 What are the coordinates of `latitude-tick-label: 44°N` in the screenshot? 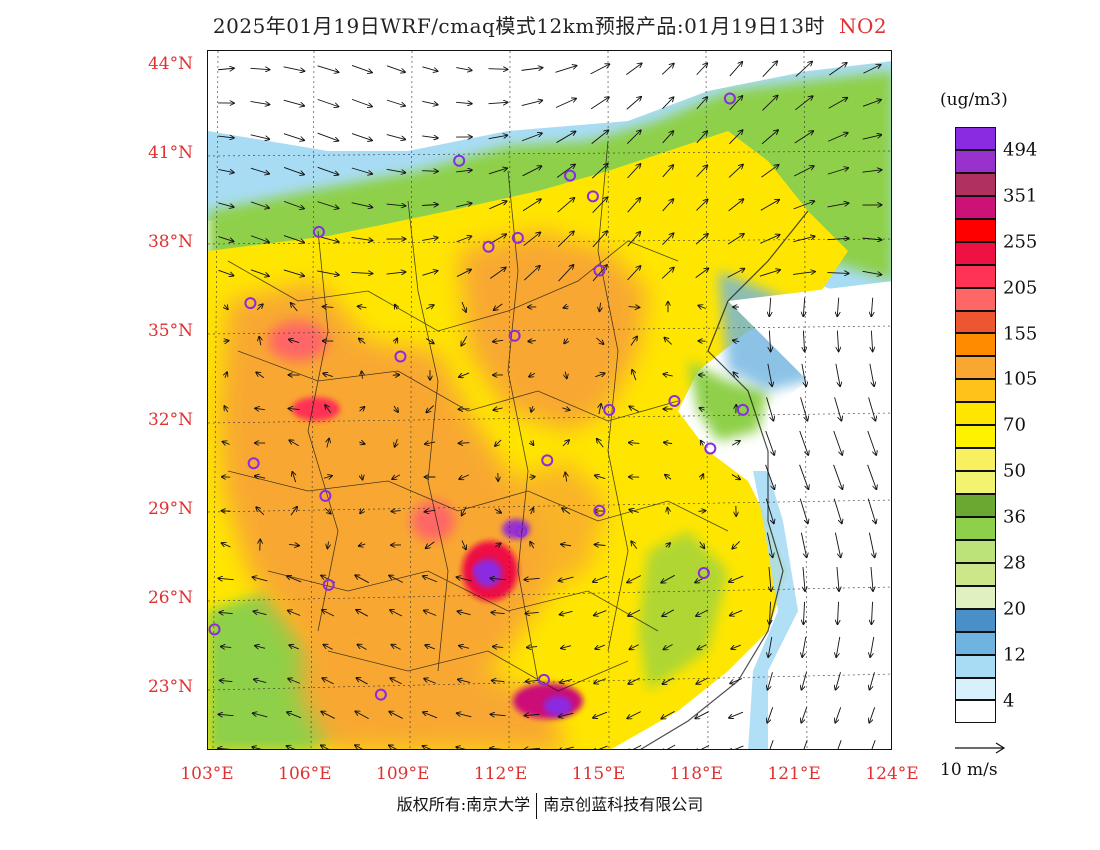 It's located at (170, 63).